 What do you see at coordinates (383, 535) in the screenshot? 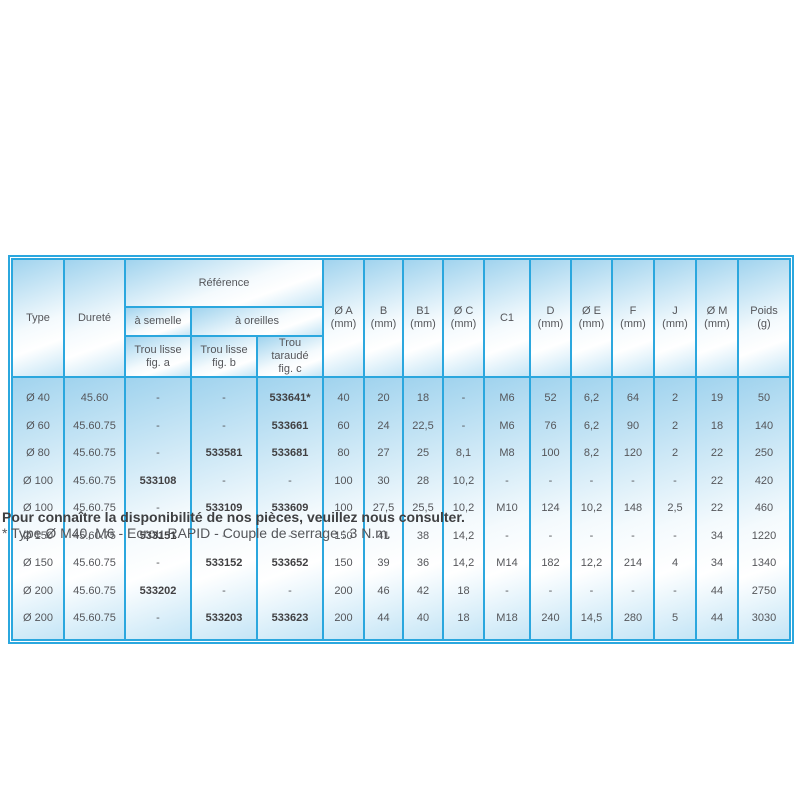
I see `cell-value: 41` at bounding box center [383, 535].